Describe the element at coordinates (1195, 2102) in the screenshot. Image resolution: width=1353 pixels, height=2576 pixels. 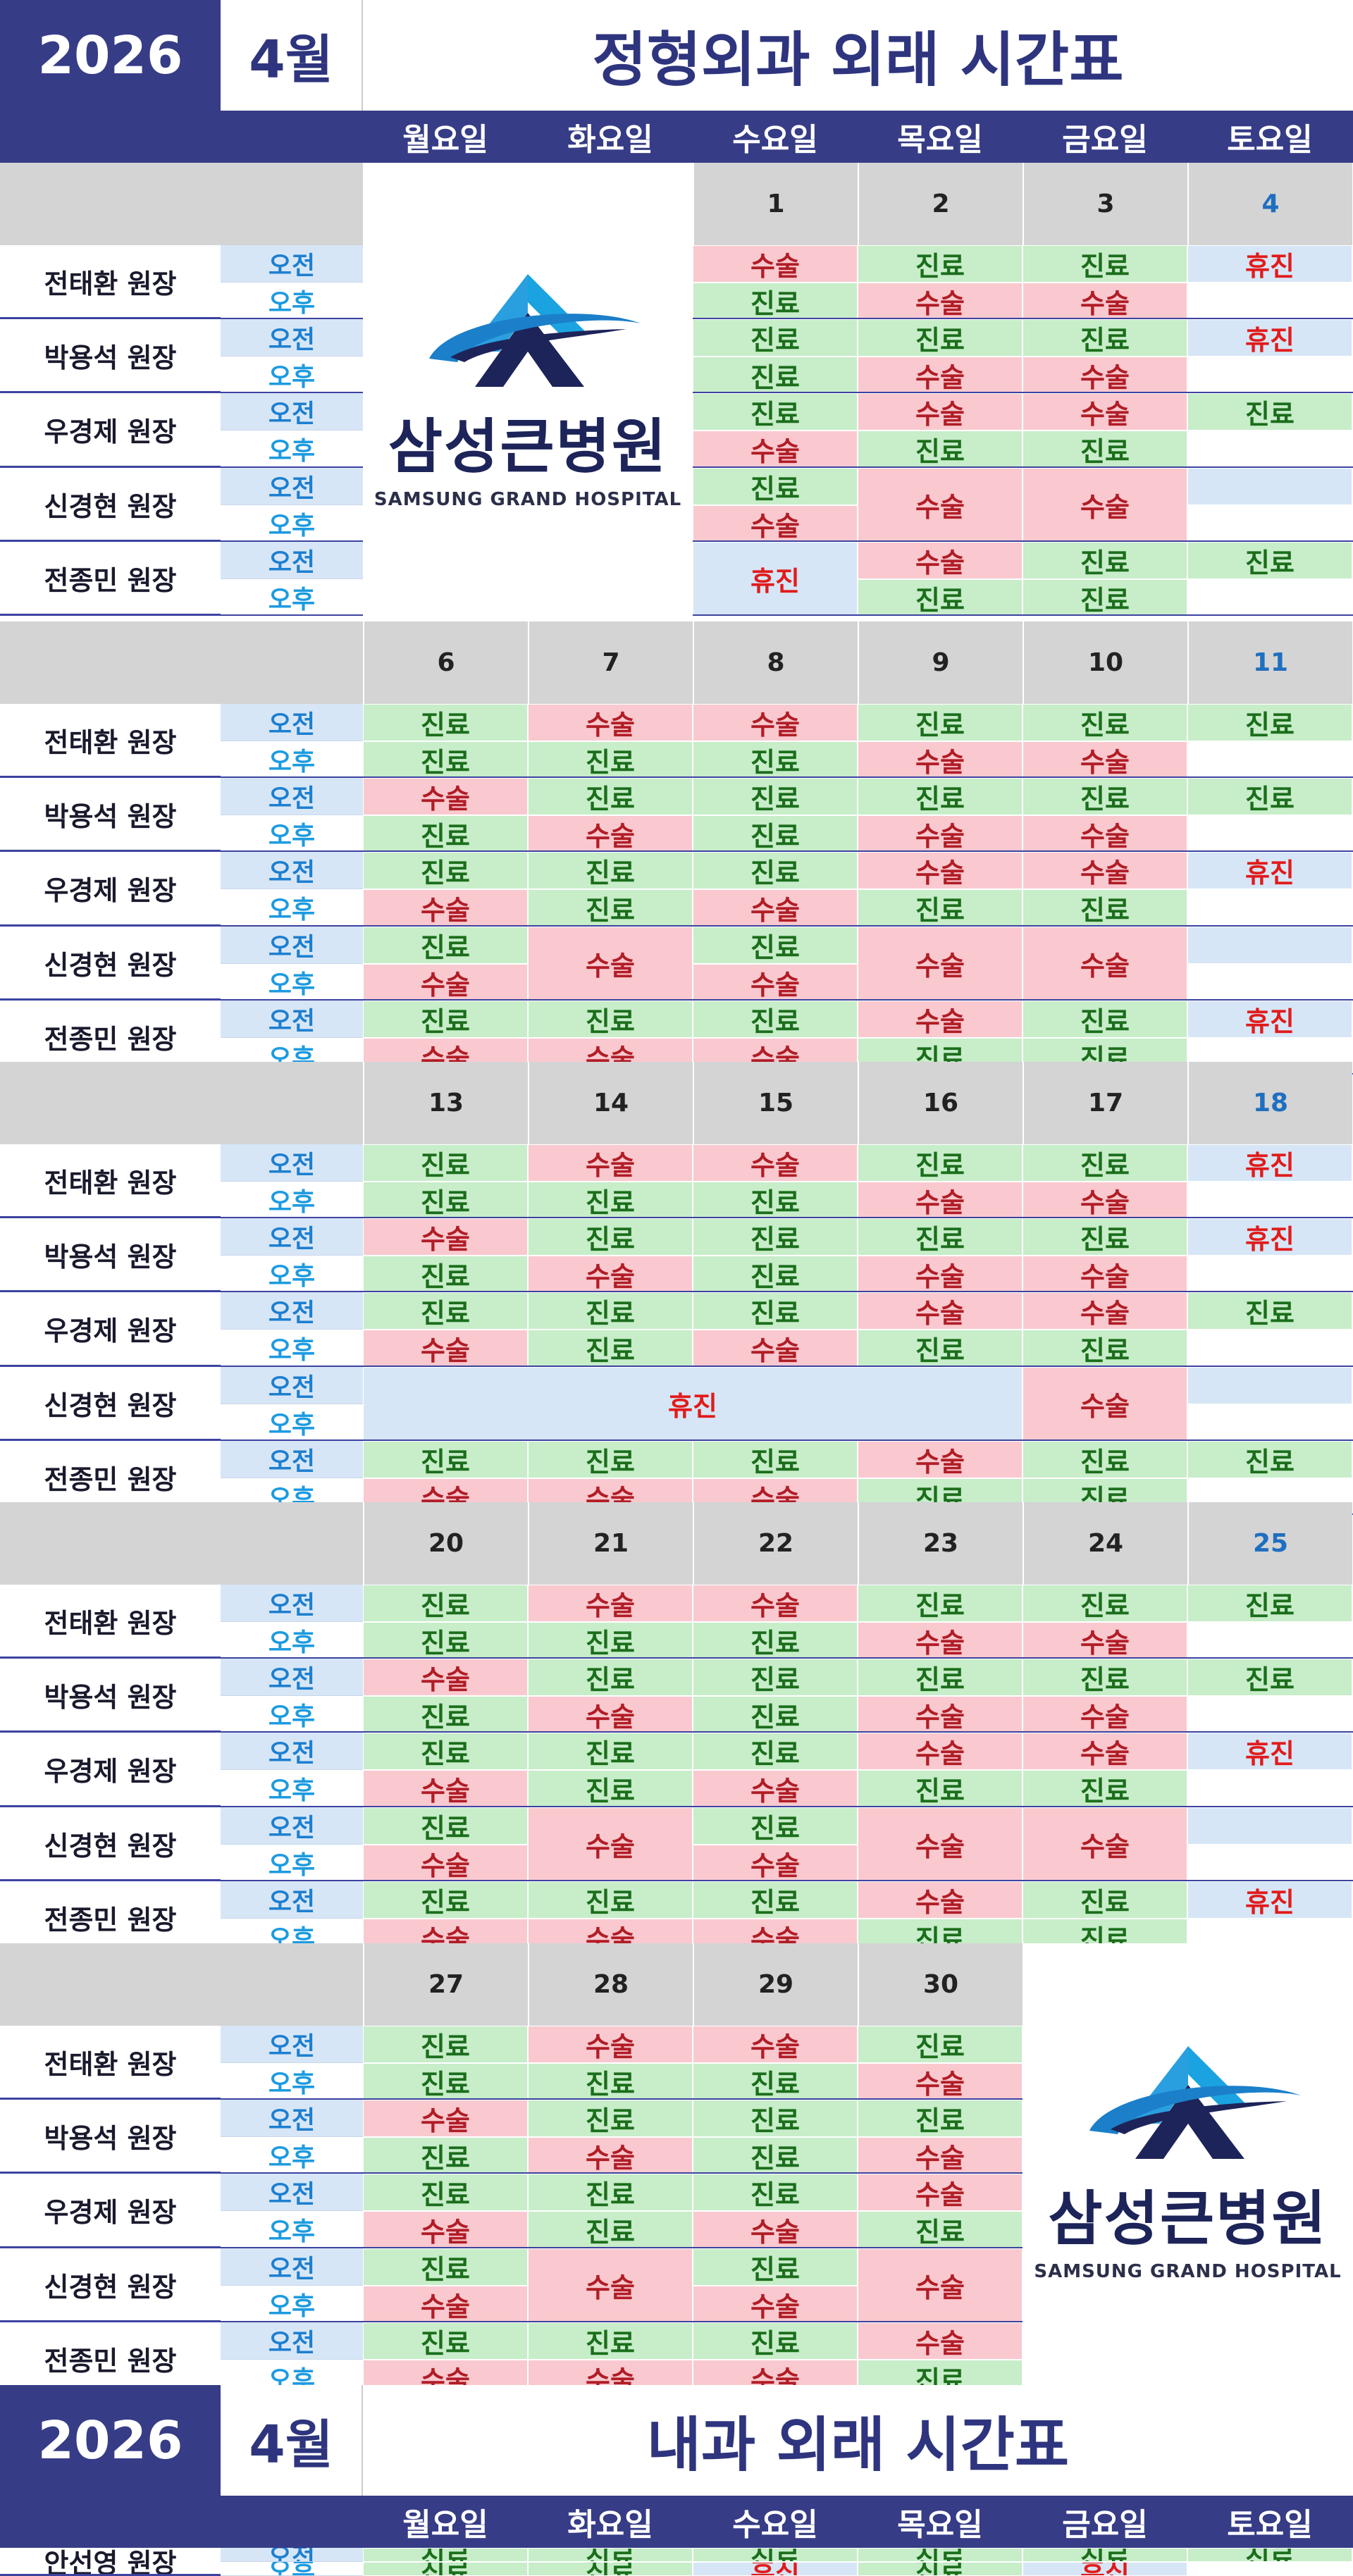
I see `logo-mark-icon` at that location.